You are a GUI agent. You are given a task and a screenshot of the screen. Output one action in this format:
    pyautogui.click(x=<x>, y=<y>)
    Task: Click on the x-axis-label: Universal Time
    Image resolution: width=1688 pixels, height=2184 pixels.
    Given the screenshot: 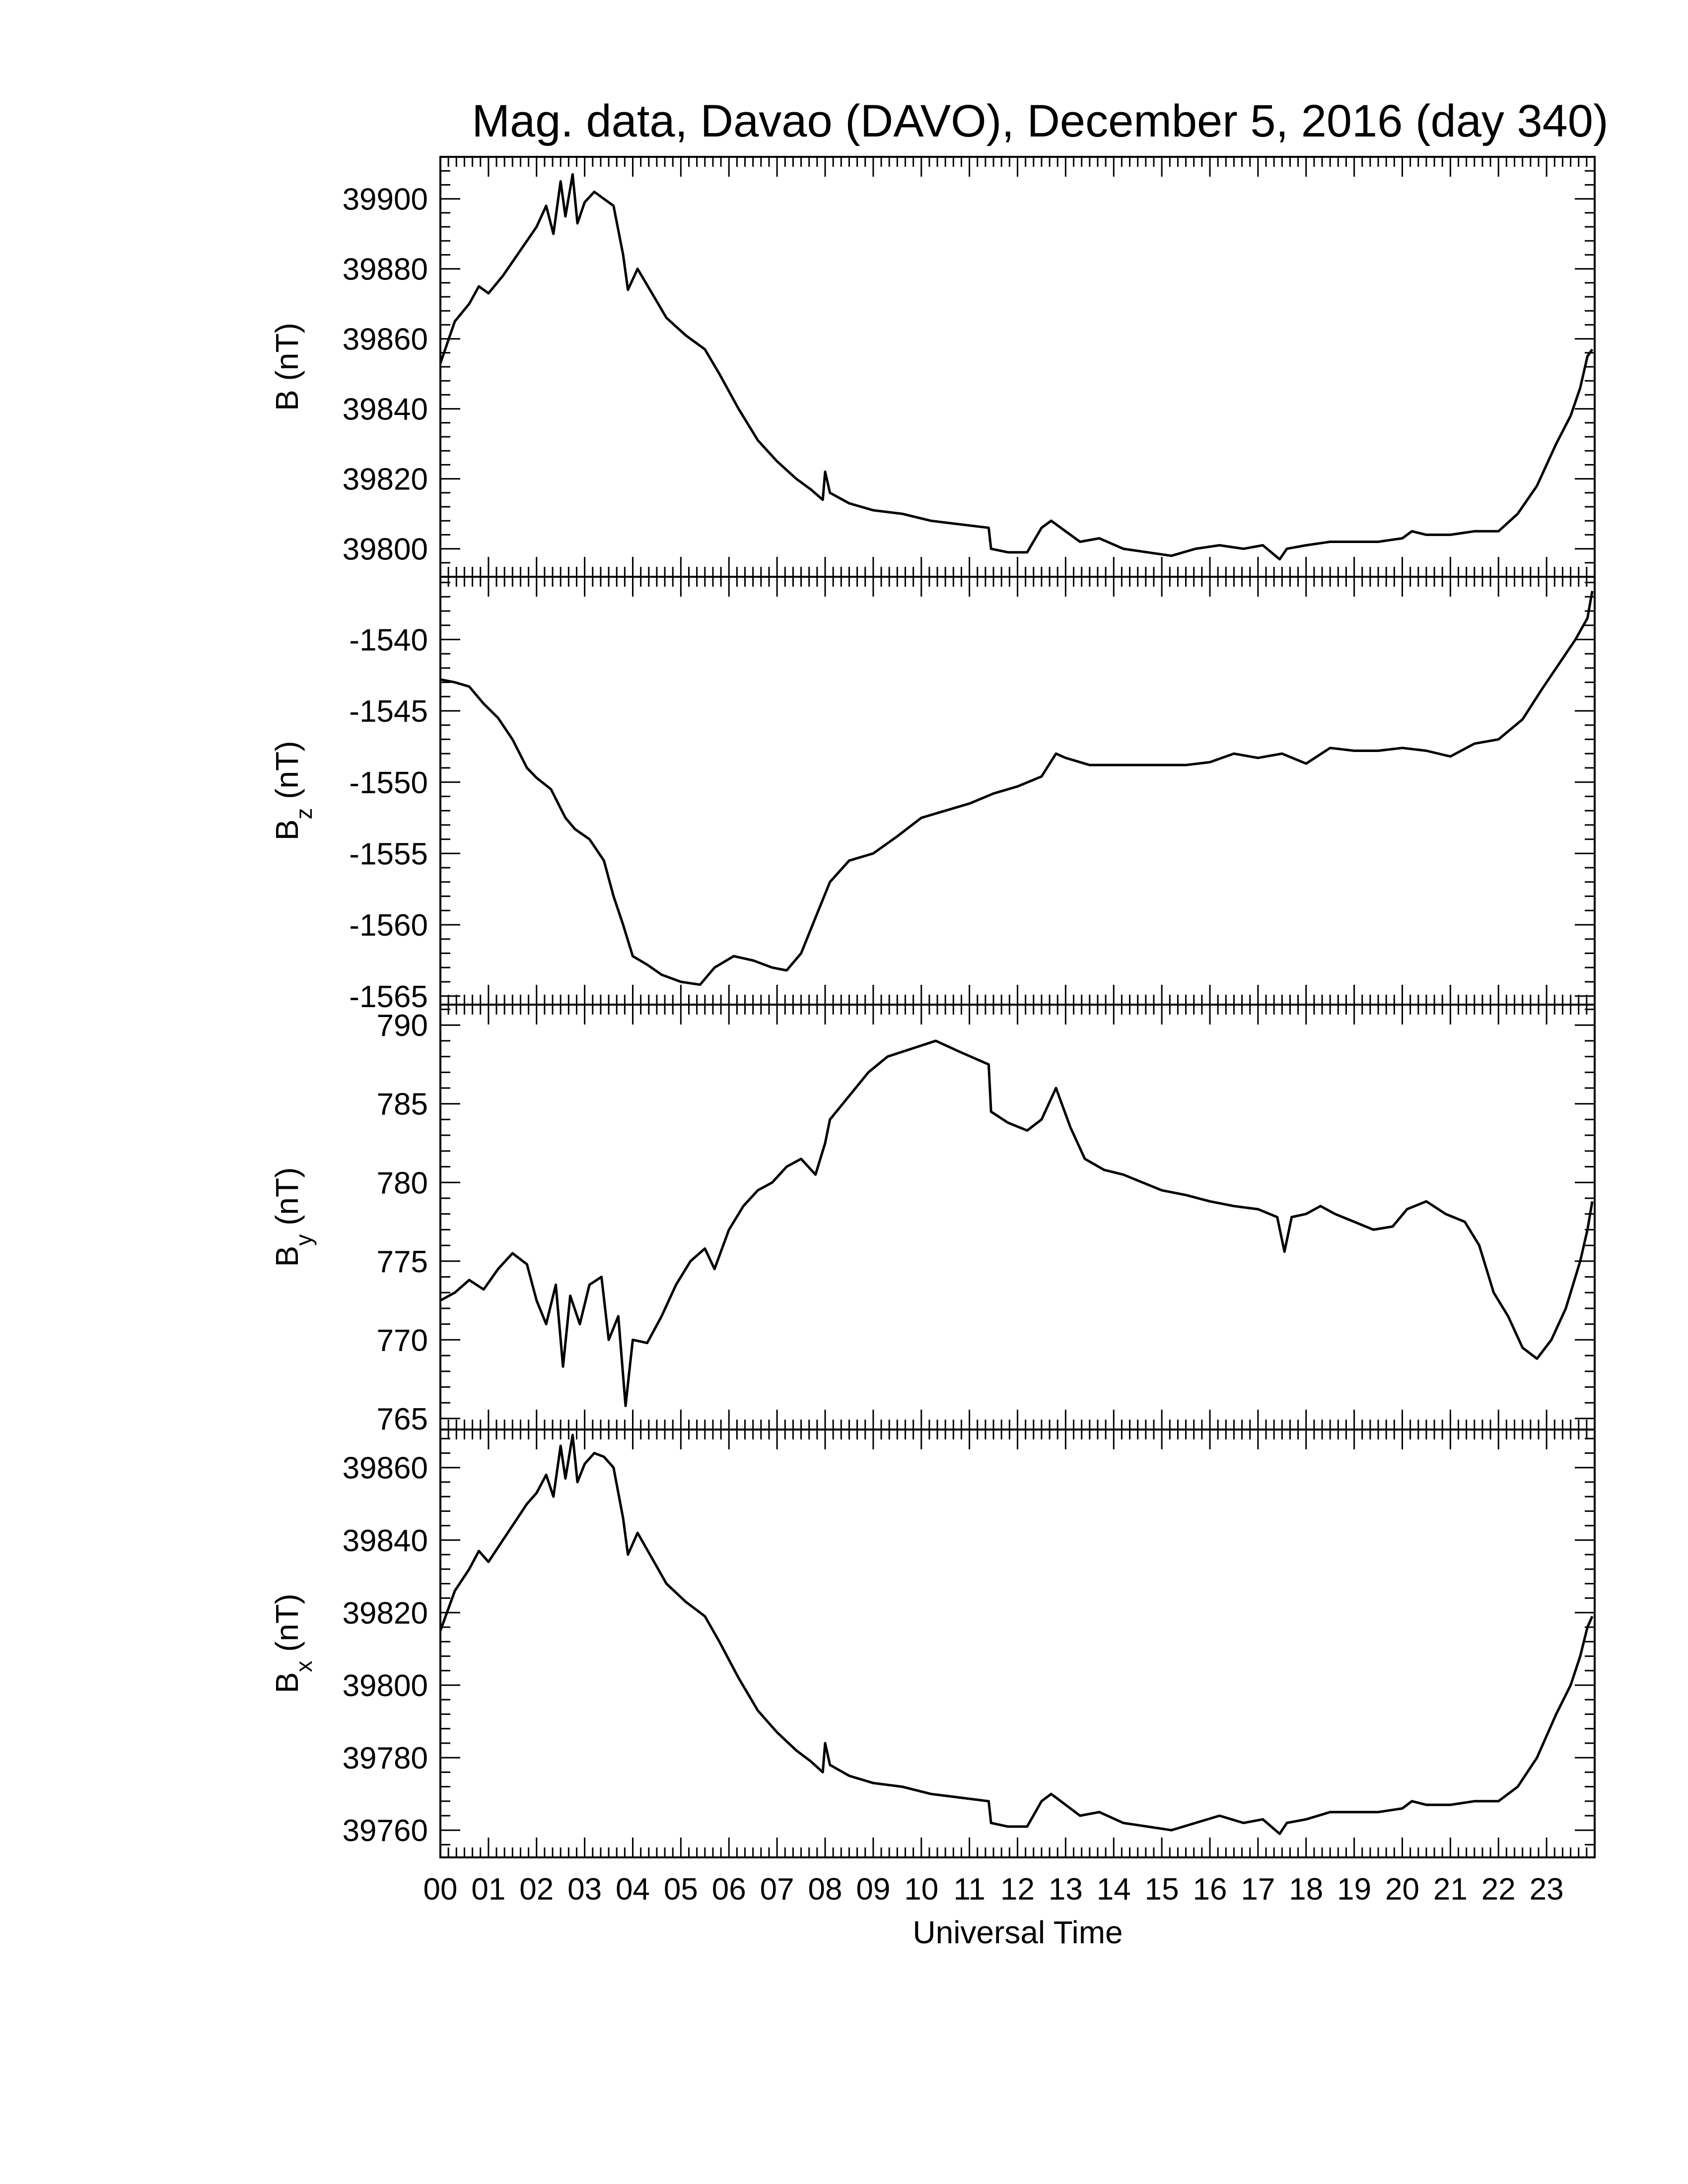 What is the action you would take?
    pyautogui.click(x=1018, y=1932)
    